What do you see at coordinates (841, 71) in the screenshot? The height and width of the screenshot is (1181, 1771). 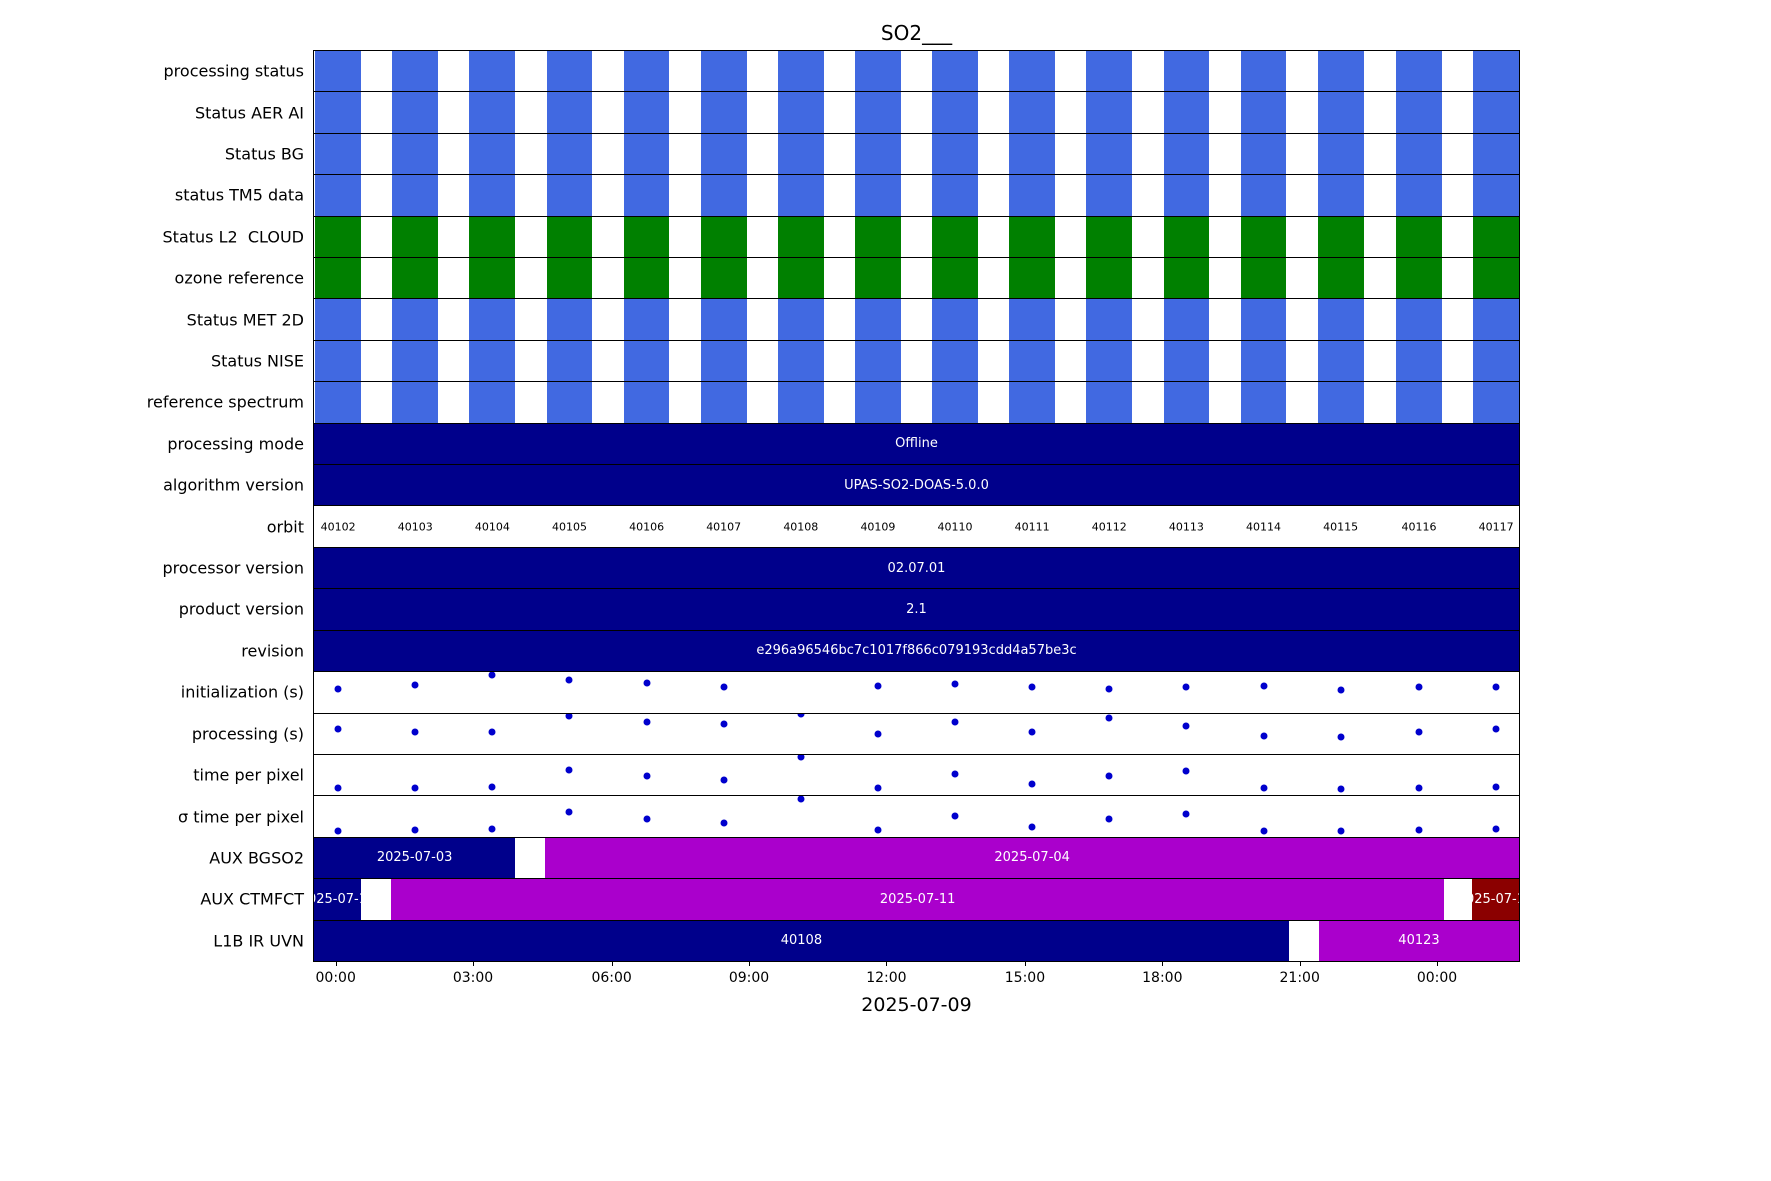 I see `plot-row-processing-status: processing status` at bounding box center [841, 71].